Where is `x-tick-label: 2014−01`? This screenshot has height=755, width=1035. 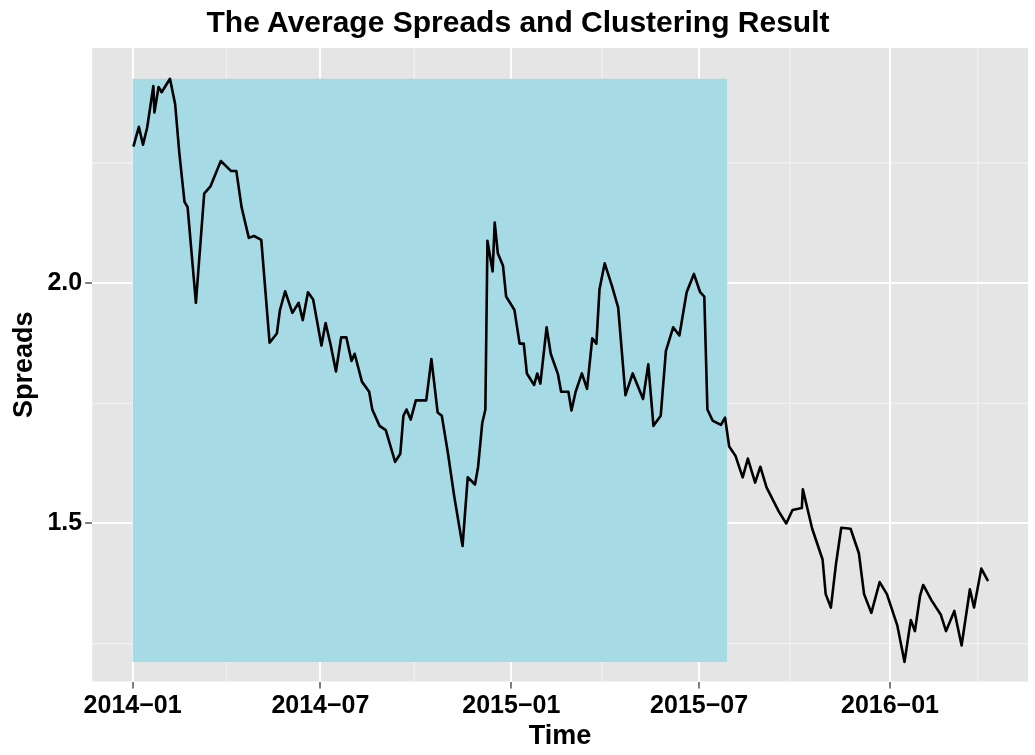
x-tick-label: 2014−01 is located at coordinates (132, 704).